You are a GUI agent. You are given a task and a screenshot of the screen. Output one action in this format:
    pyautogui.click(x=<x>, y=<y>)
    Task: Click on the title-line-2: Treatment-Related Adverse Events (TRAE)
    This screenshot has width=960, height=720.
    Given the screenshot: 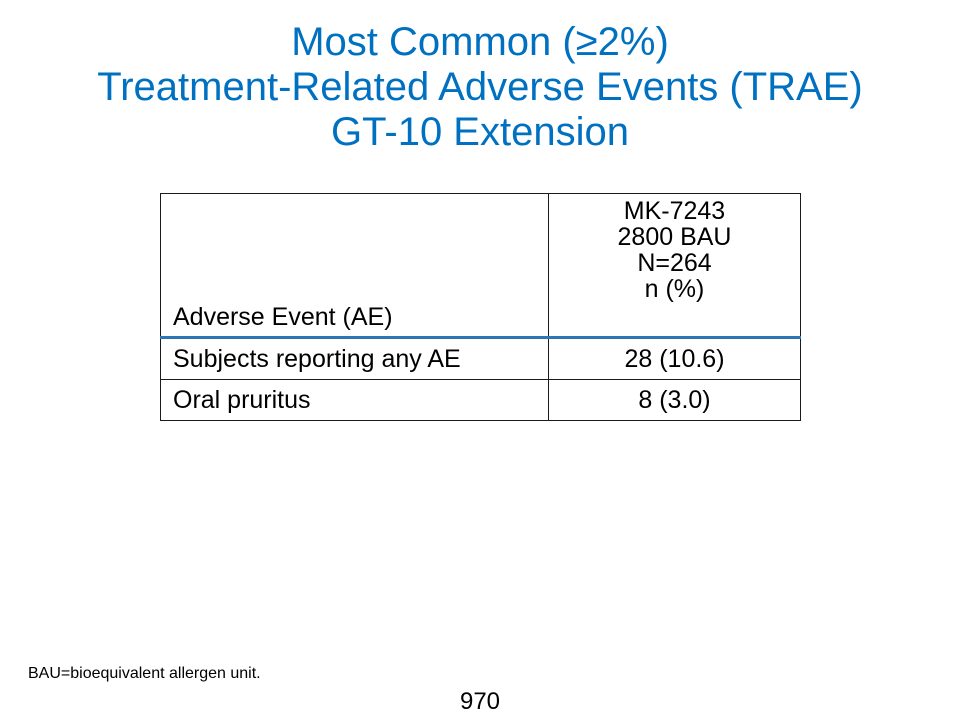 What is the action you would take?
    pyautogui.click(x=480, y=87)
    